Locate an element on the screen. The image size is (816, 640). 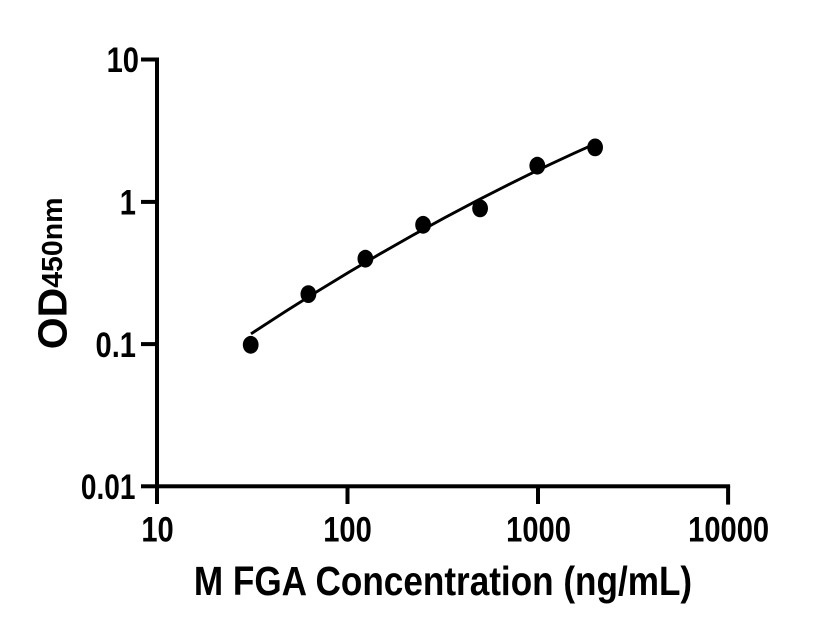
svg-text: 0.01 is located at coordinates (108, 487).